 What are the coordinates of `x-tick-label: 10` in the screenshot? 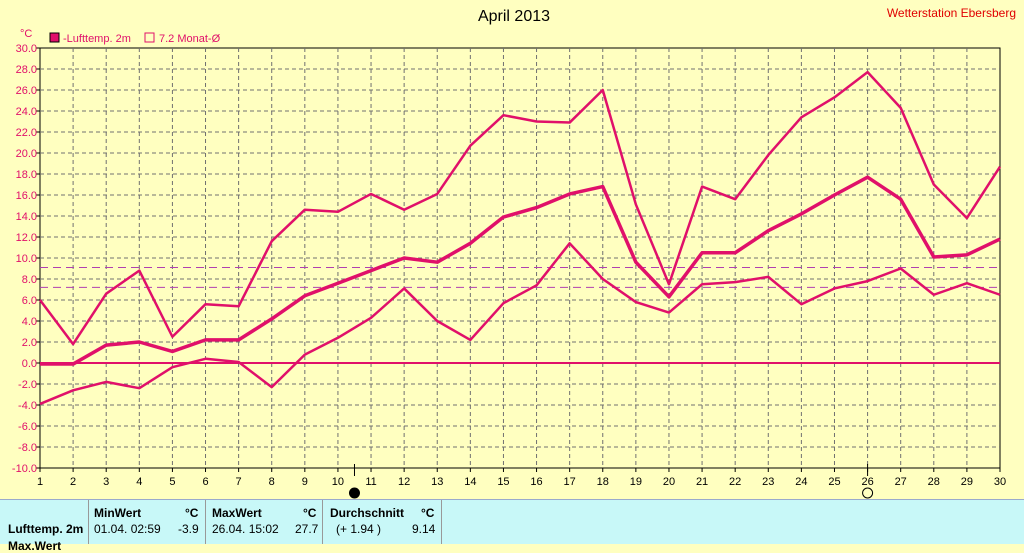 It's located at (338, 482).